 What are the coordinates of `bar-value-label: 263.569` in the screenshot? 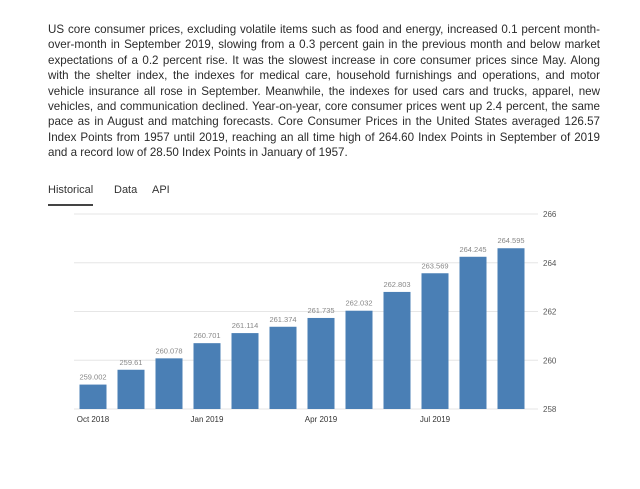 It's located at (434, 265).